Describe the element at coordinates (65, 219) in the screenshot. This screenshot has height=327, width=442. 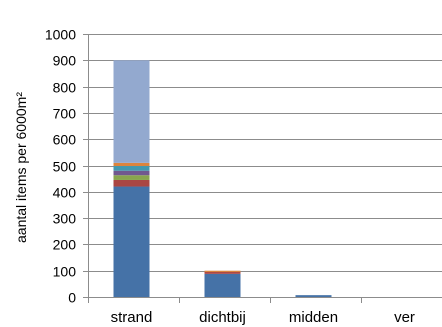
I see `y-tick-label: 300` at that location.